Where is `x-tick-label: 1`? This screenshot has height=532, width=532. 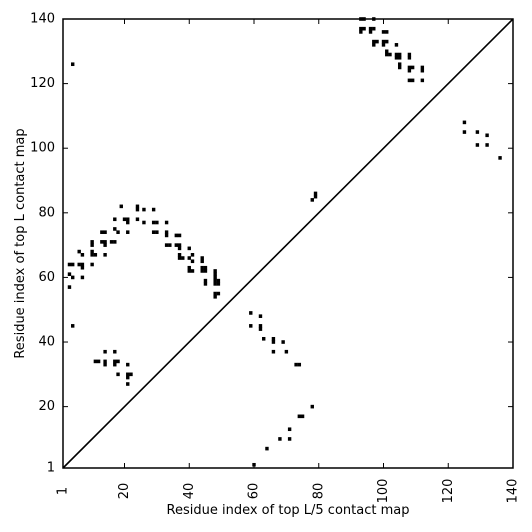 x-tick-label: 1 is located at coordinates (63, 491).